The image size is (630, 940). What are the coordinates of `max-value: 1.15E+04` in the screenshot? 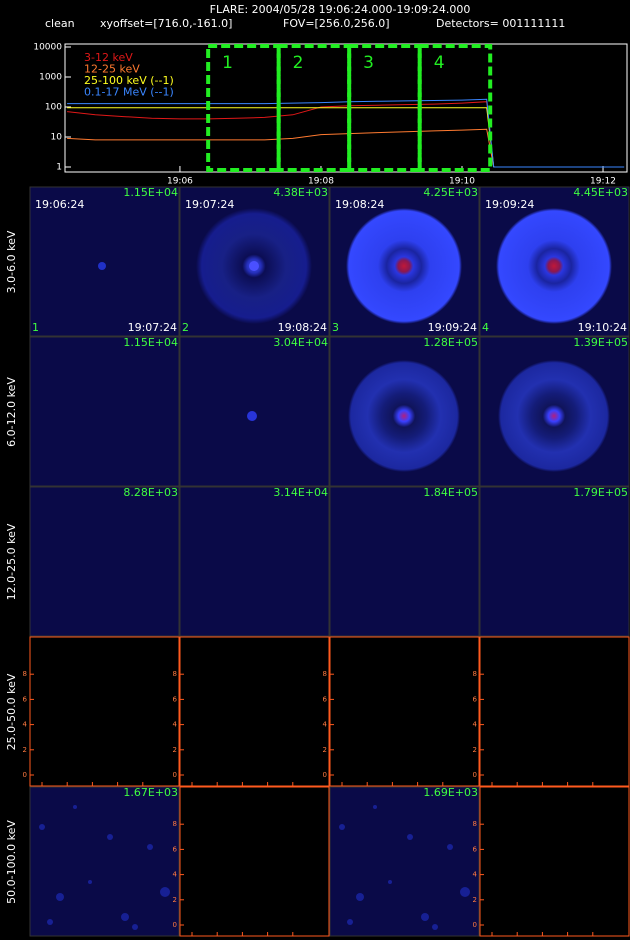 It's located at (150, 342).